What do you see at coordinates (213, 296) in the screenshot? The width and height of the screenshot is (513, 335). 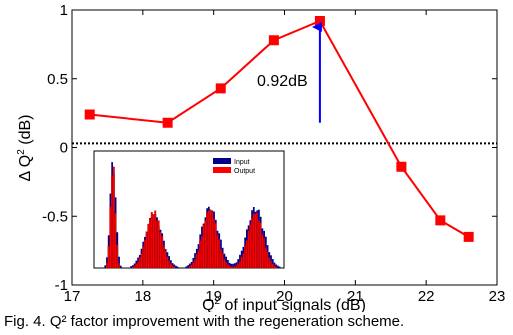 I see `x-tick-label: 19` at bounding box center [213, 296].